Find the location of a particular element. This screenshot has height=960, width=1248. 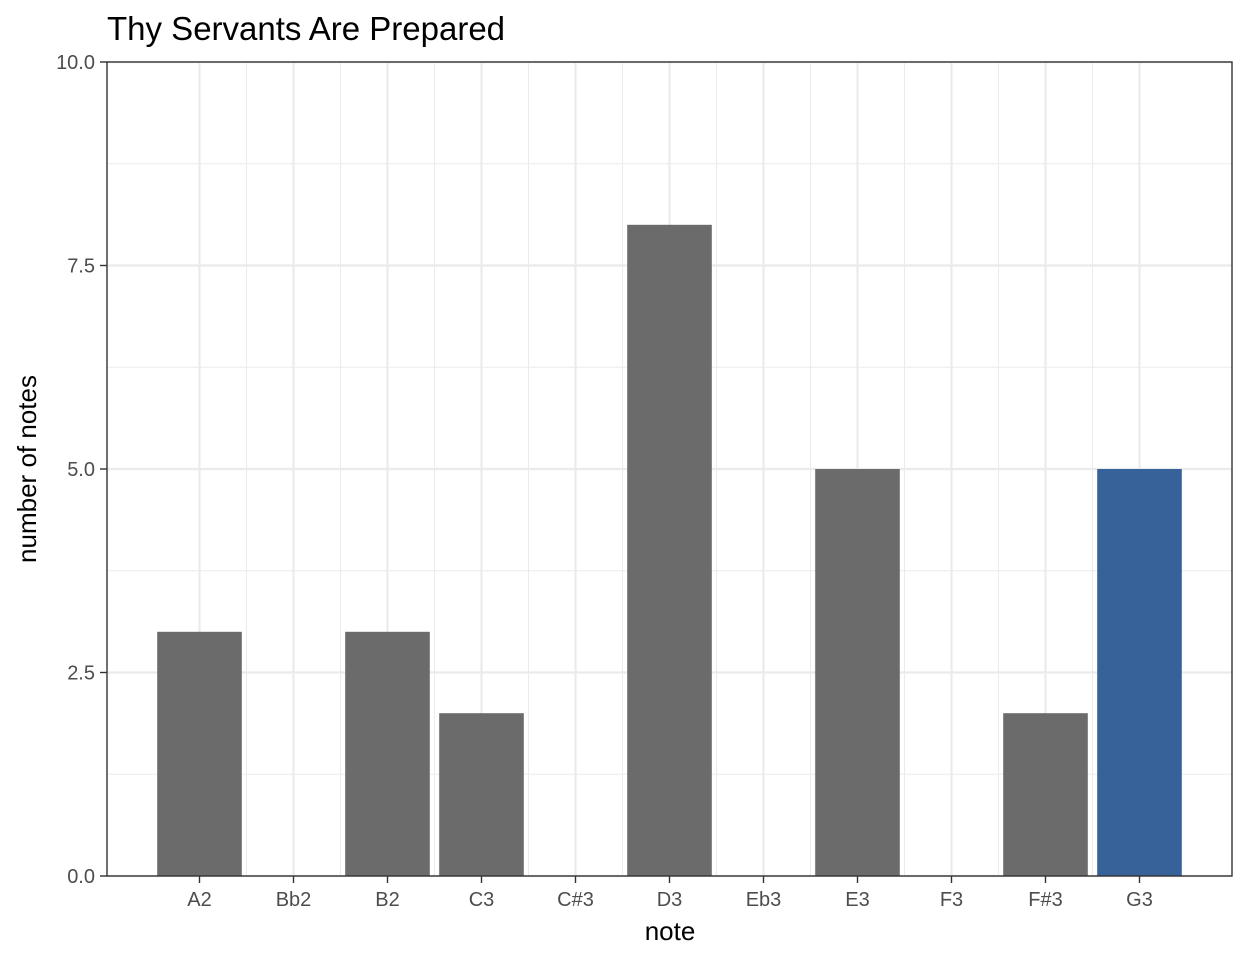

x-tick-label: F3 is located at coordinates (951, 900).